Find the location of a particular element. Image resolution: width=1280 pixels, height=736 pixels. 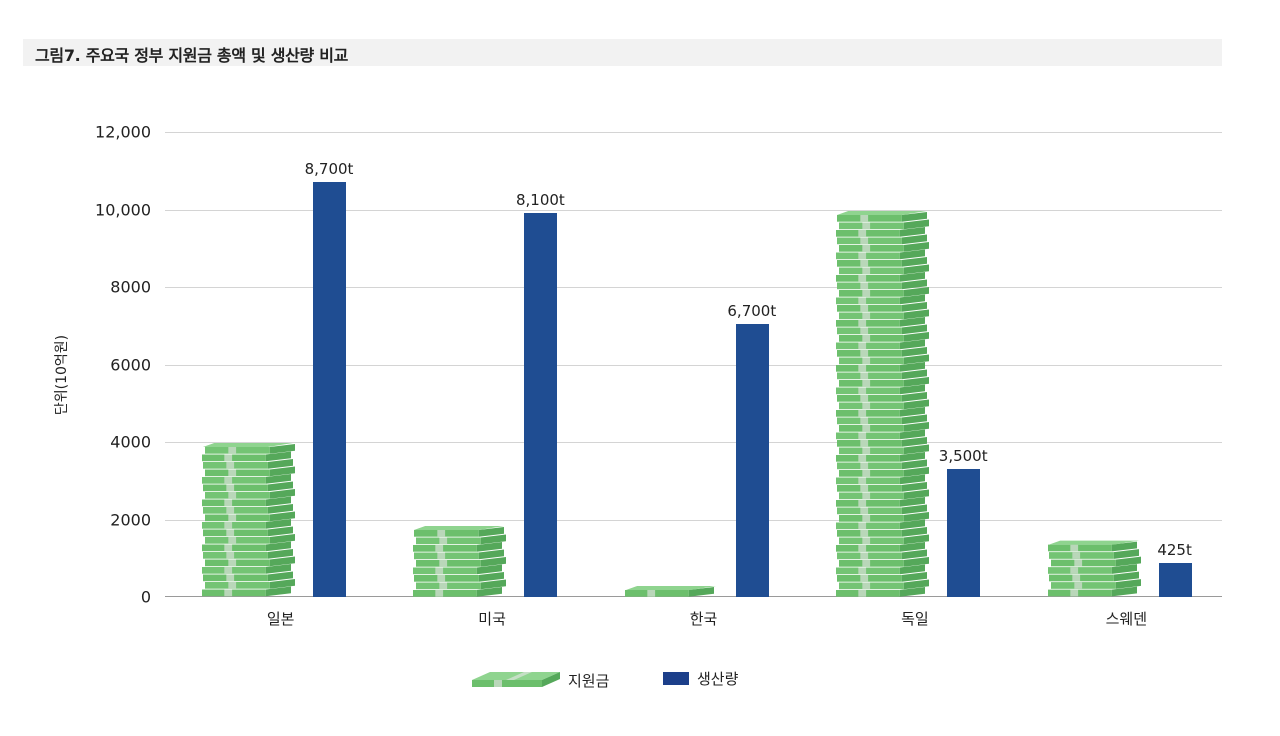

production-data-label: 8,700t is located at coordinates (329, 169).